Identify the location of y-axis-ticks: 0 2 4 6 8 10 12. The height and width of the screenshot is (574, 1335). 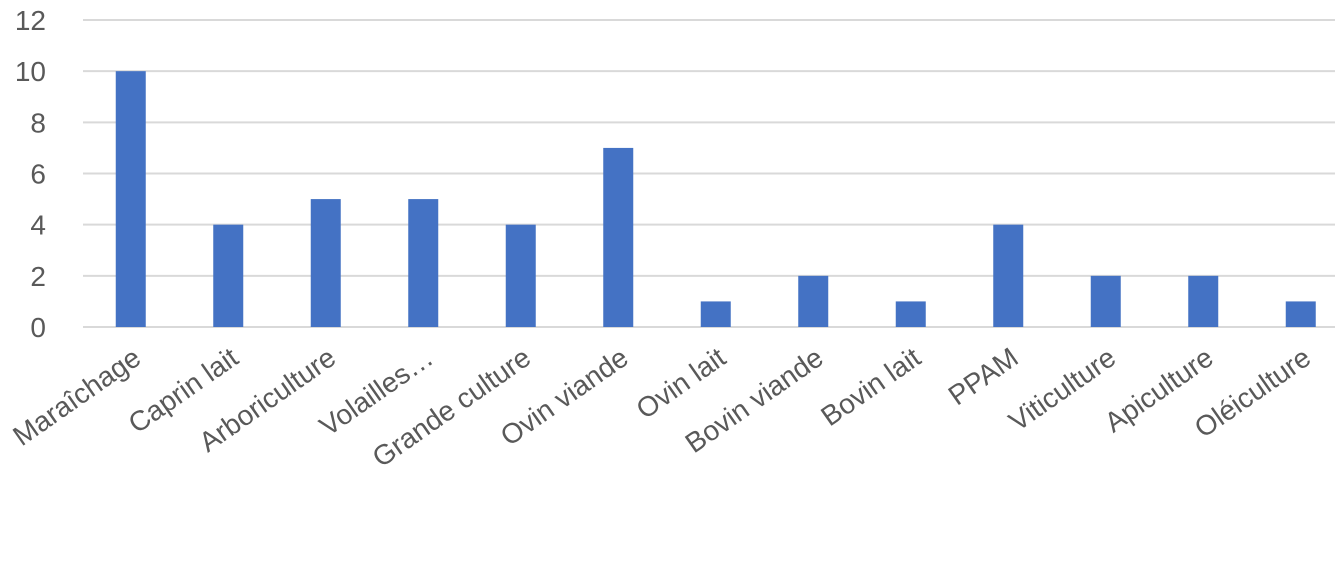
(30, 174).